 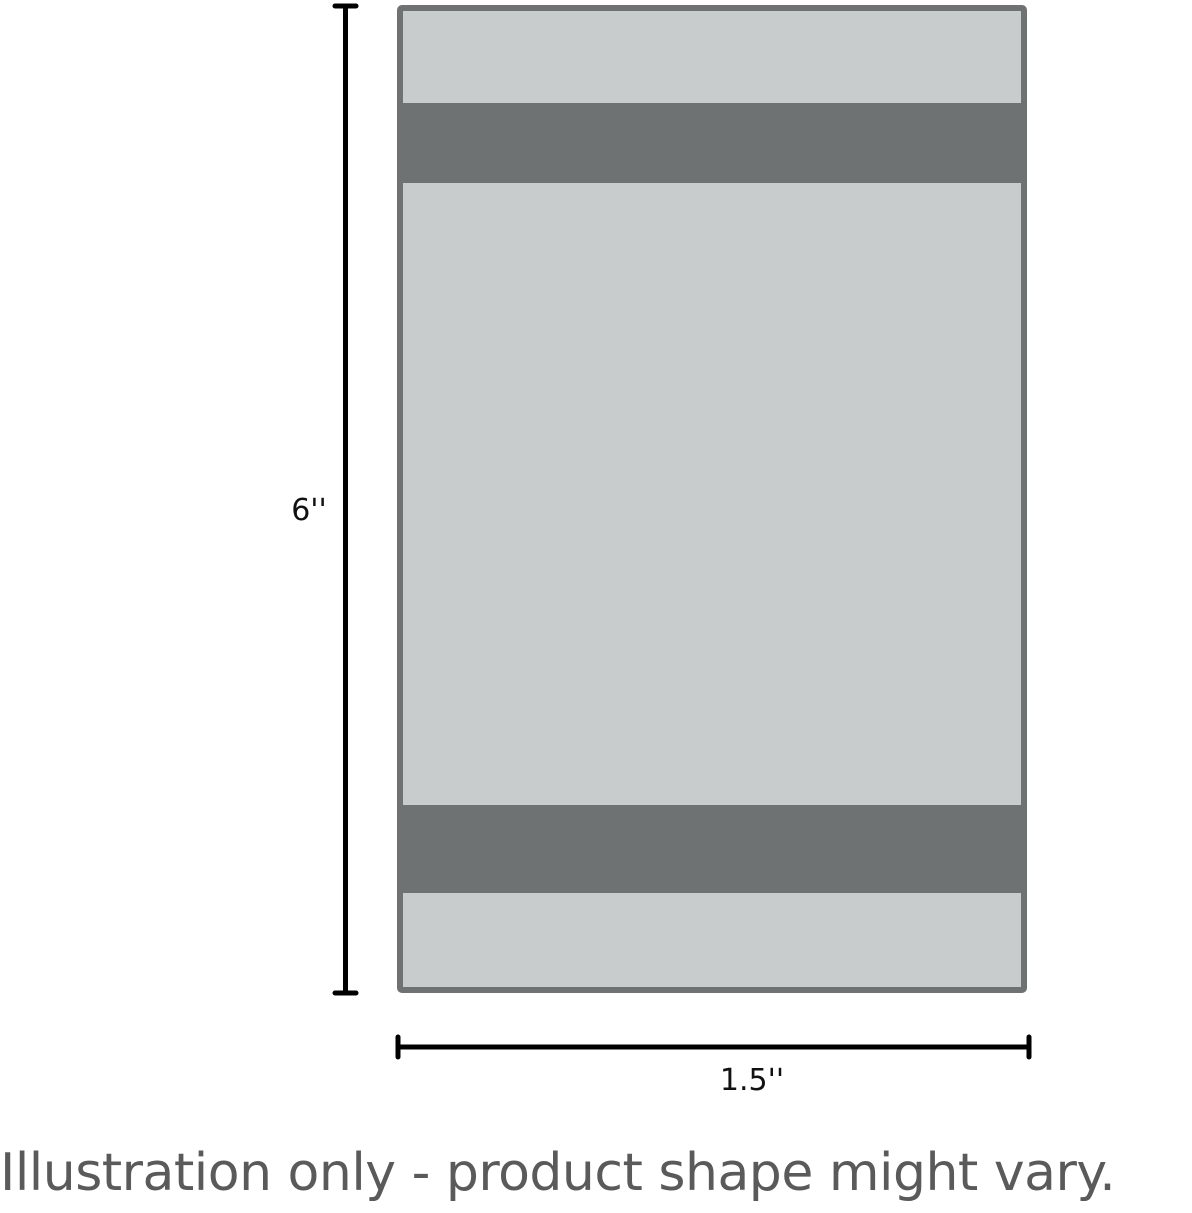 What do you see at coordinates (309, 510) in the screenshot?
I see `height-label: 6''` at bounding box center [309, 510].